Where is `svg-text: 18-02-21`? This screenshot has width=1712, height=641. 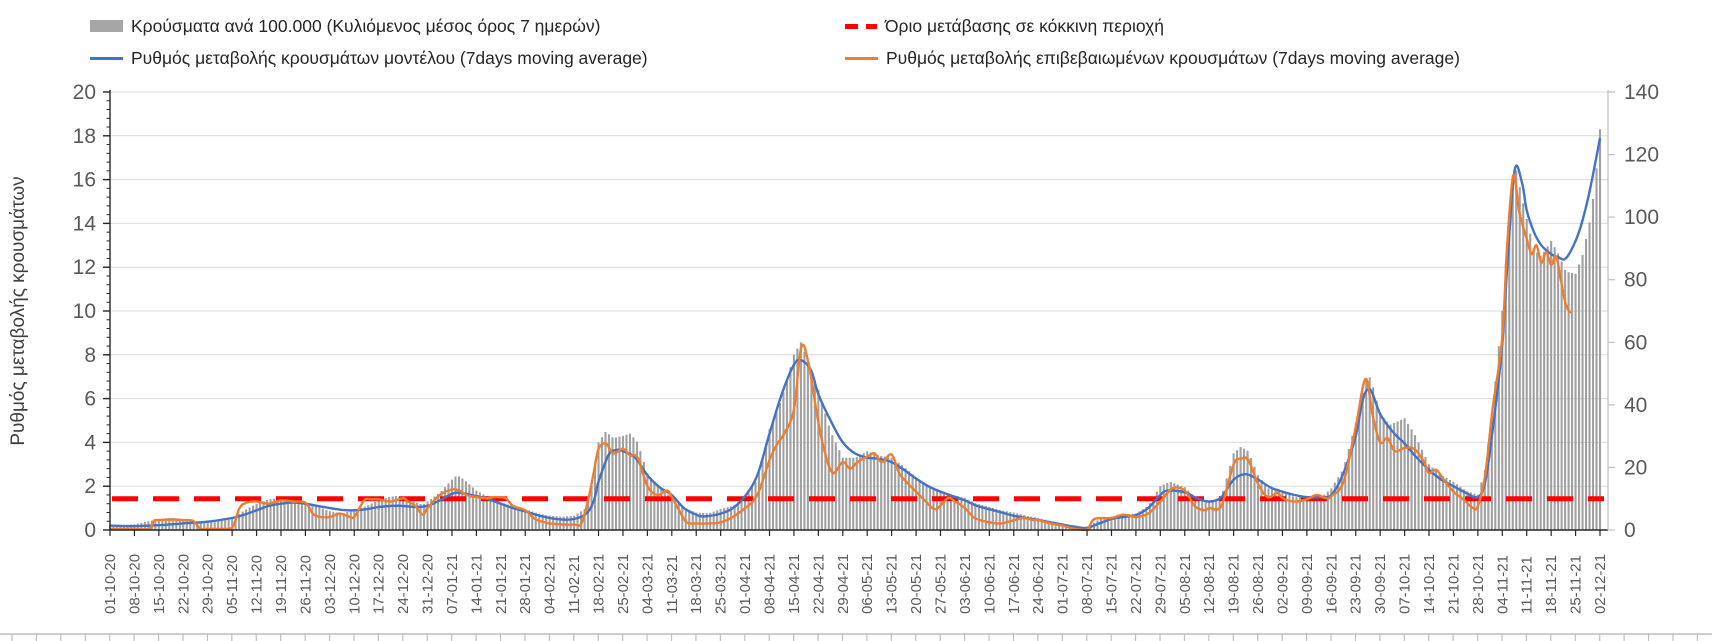 svg-text: 18-02-21 is located at coordinates (599, 584).